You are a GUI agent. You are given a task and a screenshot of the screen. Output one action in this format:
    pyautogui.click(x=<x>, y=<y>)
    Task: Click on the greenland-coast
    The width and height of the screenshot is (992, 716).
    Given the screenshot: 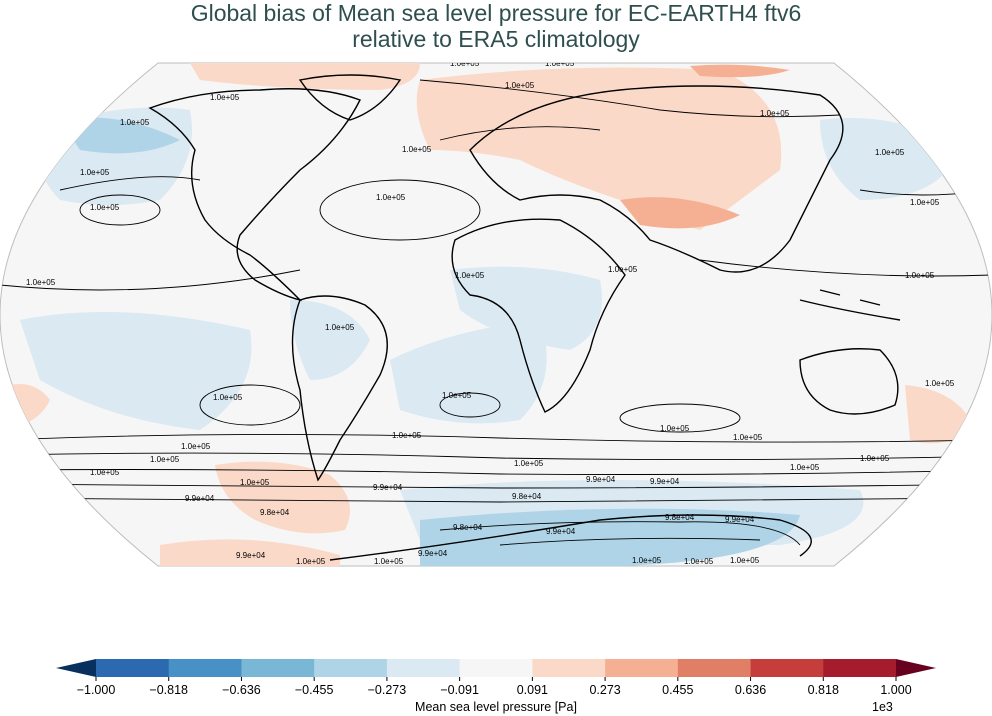 What is the action you would take?
    pyautogui.click(x=350, y=97)
    